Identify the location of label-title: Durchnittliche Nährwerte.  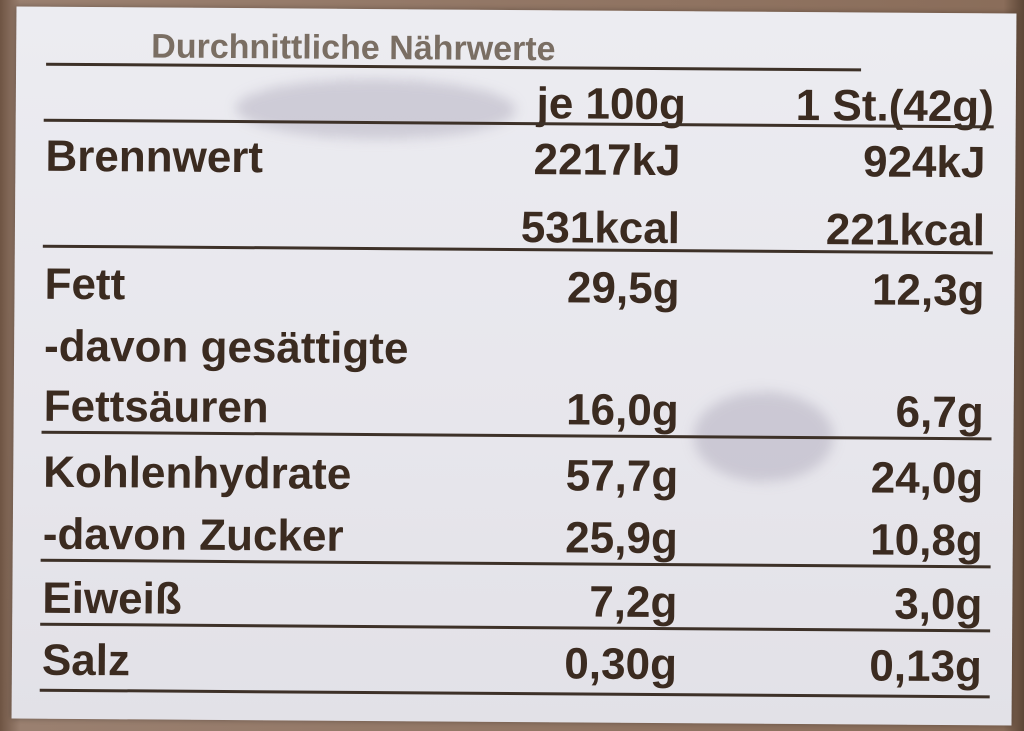
(353, 48).